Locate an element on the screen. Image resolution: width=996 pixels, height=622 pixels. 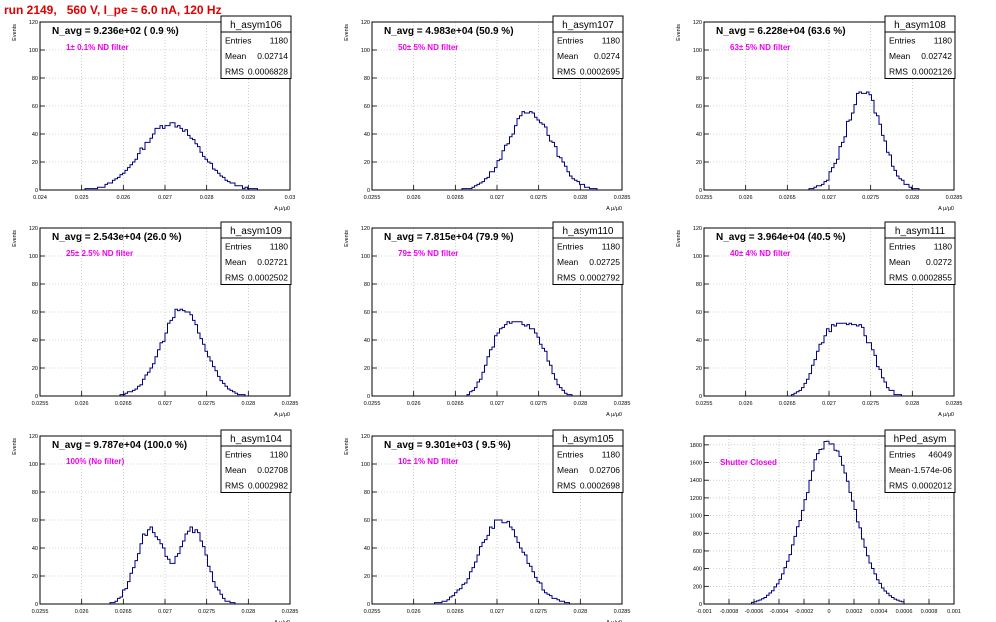
histogram-title: N_avg = 7.815e+04 (79.9 %) is located at coordinates (449, 237).